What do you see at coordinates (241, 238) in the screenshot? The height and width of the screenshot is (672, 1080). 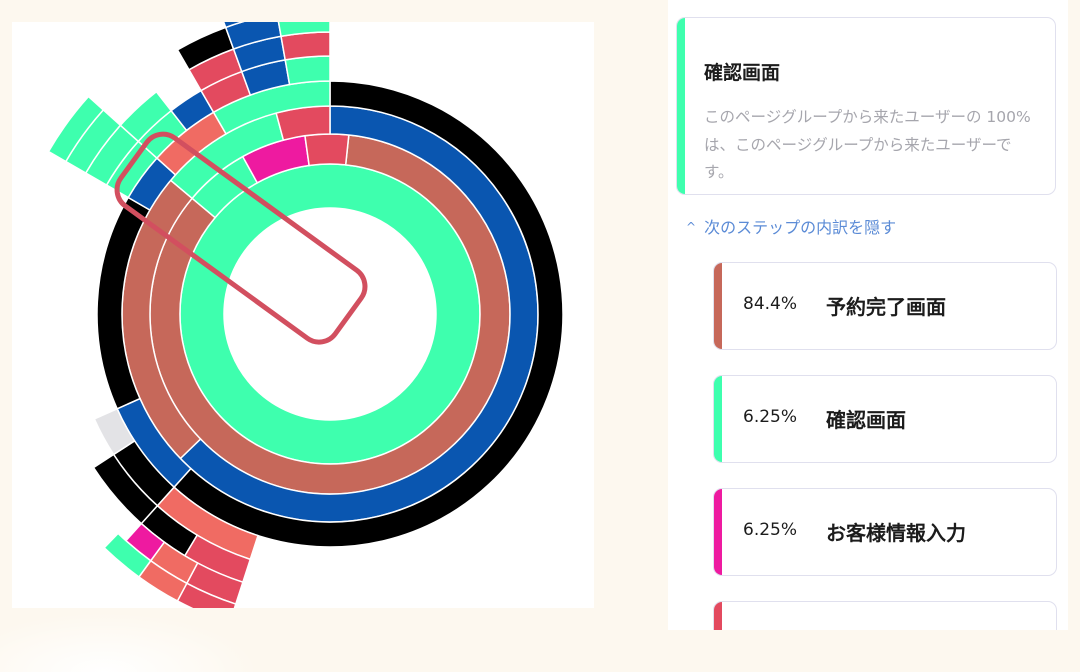 I see `highlight-callout` at bounding box center [241, 238].